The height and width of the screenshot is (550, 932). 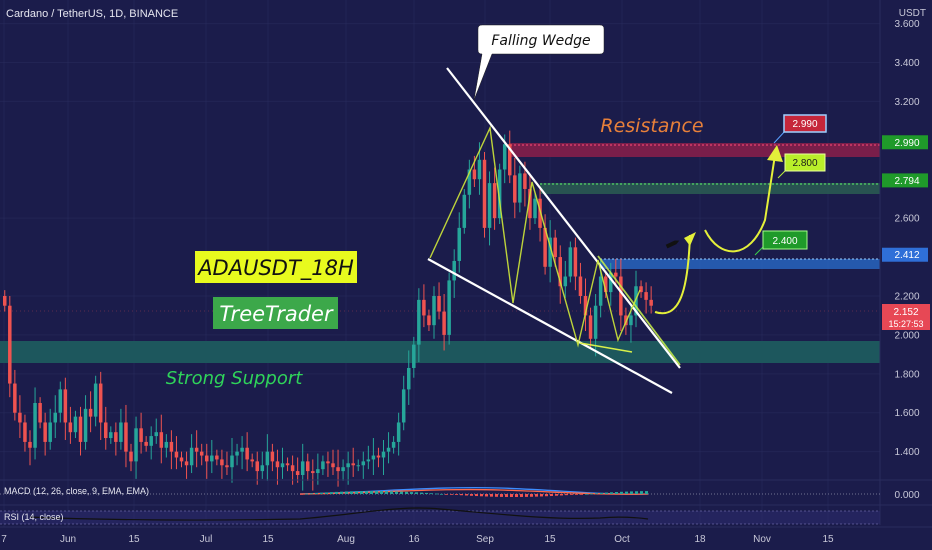 What do you see at coordinates (804, 163) in the screenshot?
I see `svg-text: 2.800` at bounding box center [804, 163].